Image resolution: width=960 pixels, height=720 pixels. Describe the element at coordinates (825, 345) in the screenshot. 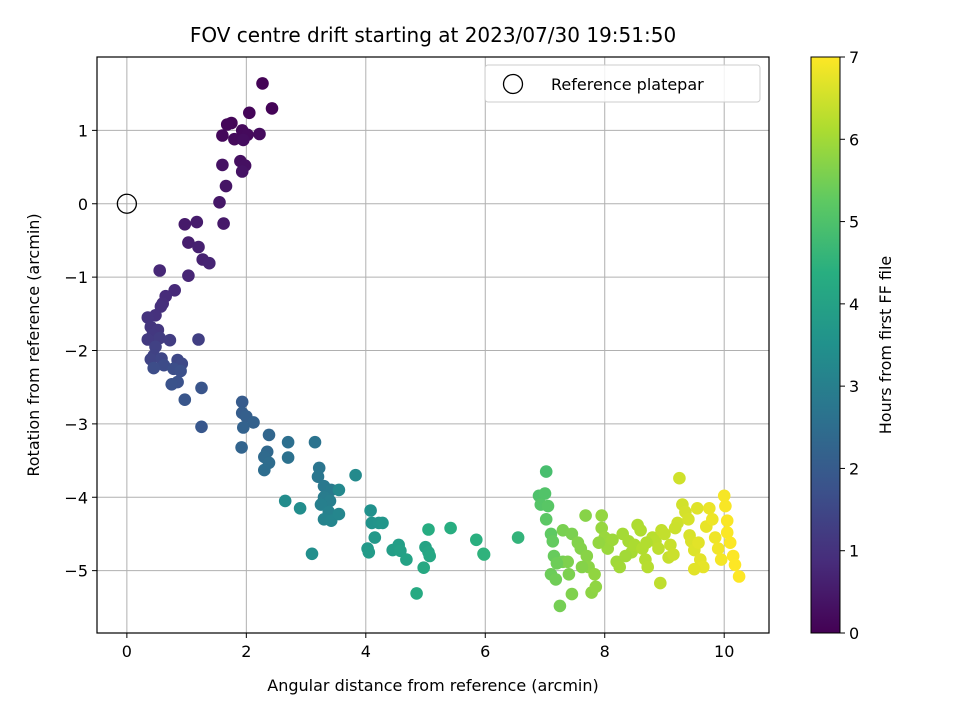

I see `colorbar-bar` at that location.